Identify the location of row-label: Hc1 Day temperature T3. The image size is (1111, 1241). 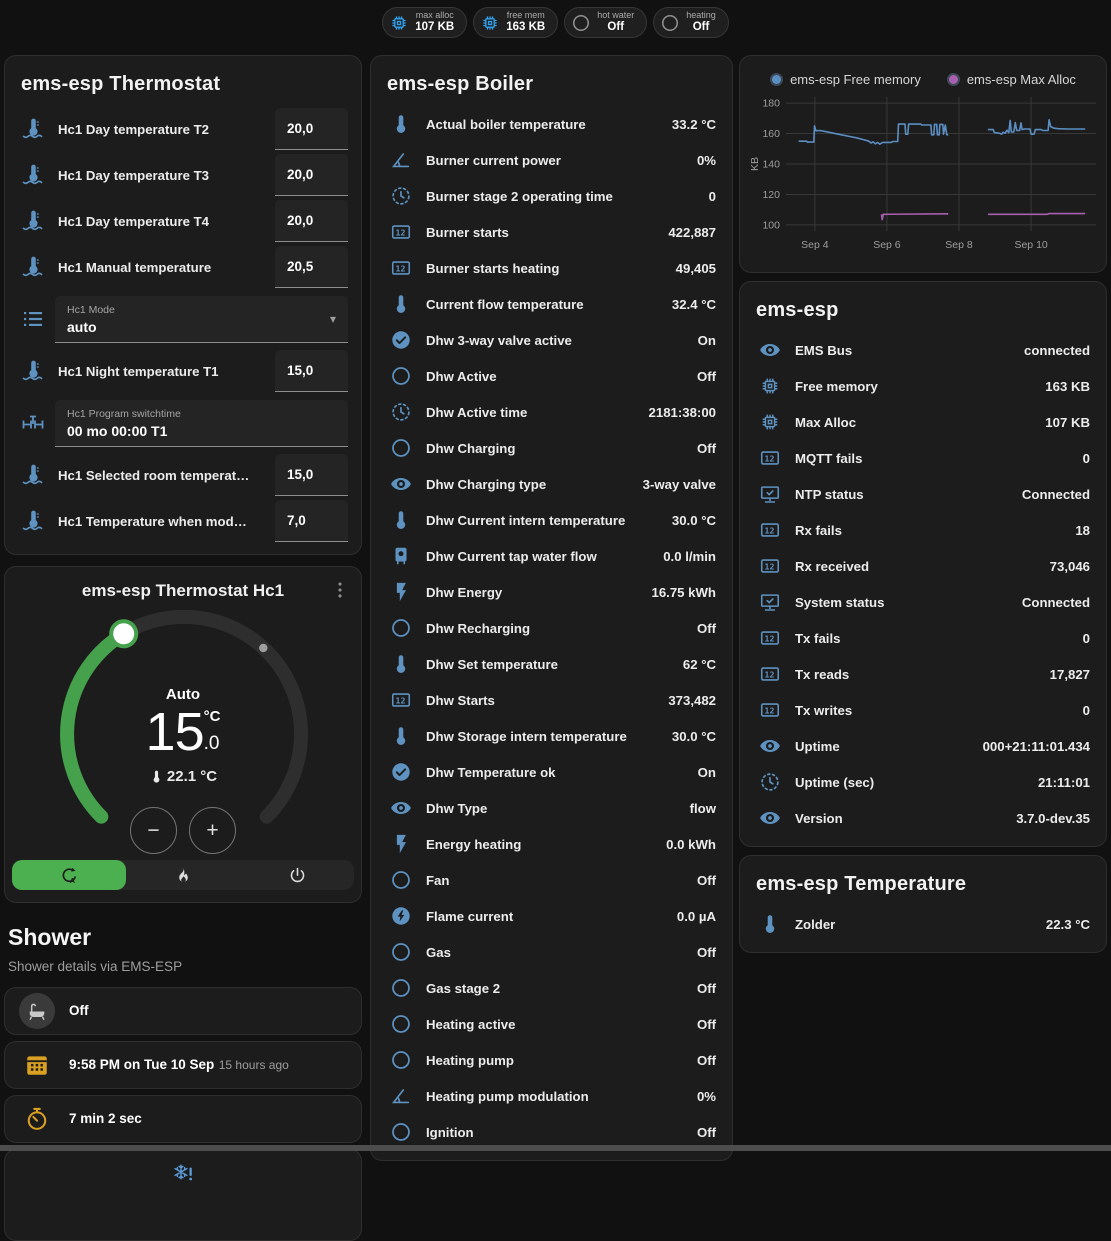
(133, 175).